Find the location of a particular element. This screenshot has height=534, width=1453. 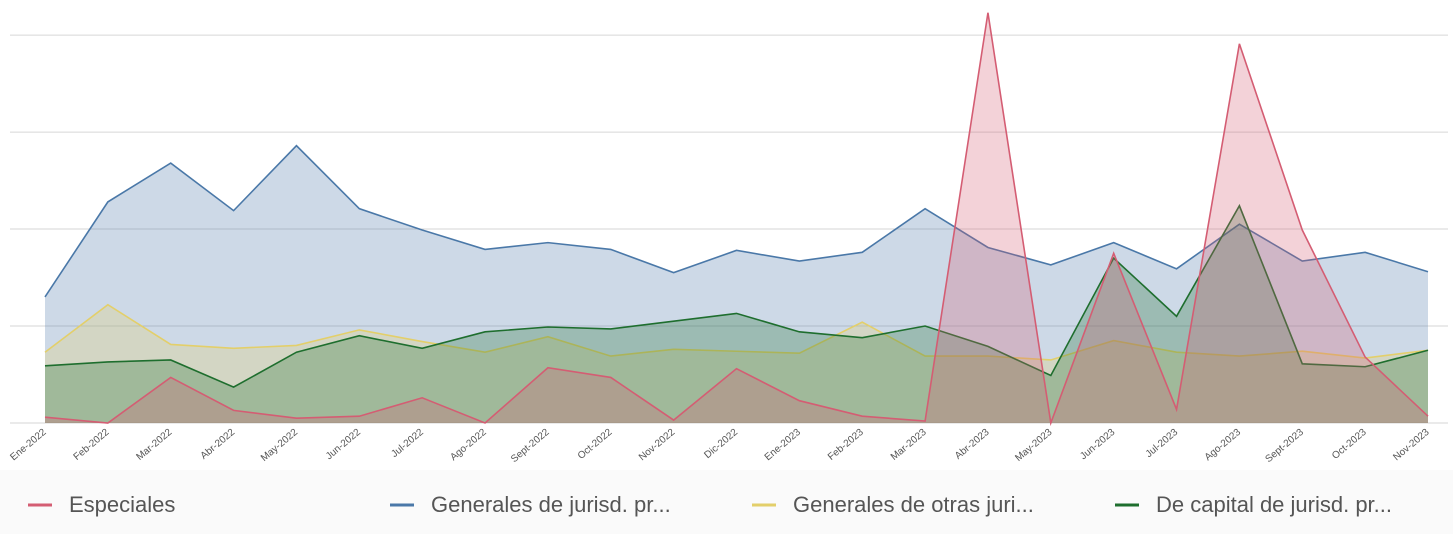

x-tick-label: Nov-2023 is located at coordinates (1411, 445).